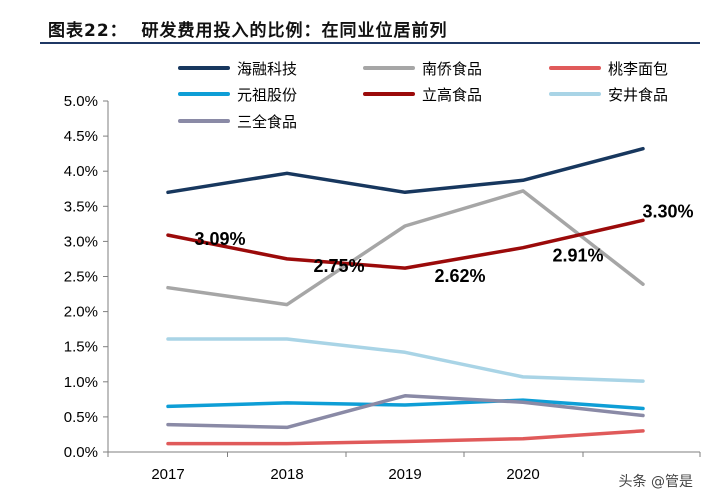 The image size is (715, 503). What do you see at coordinates (81, 171) in the screenshot?
I see `y-tick-label: 4.0%` at bounding box center [81, 171].